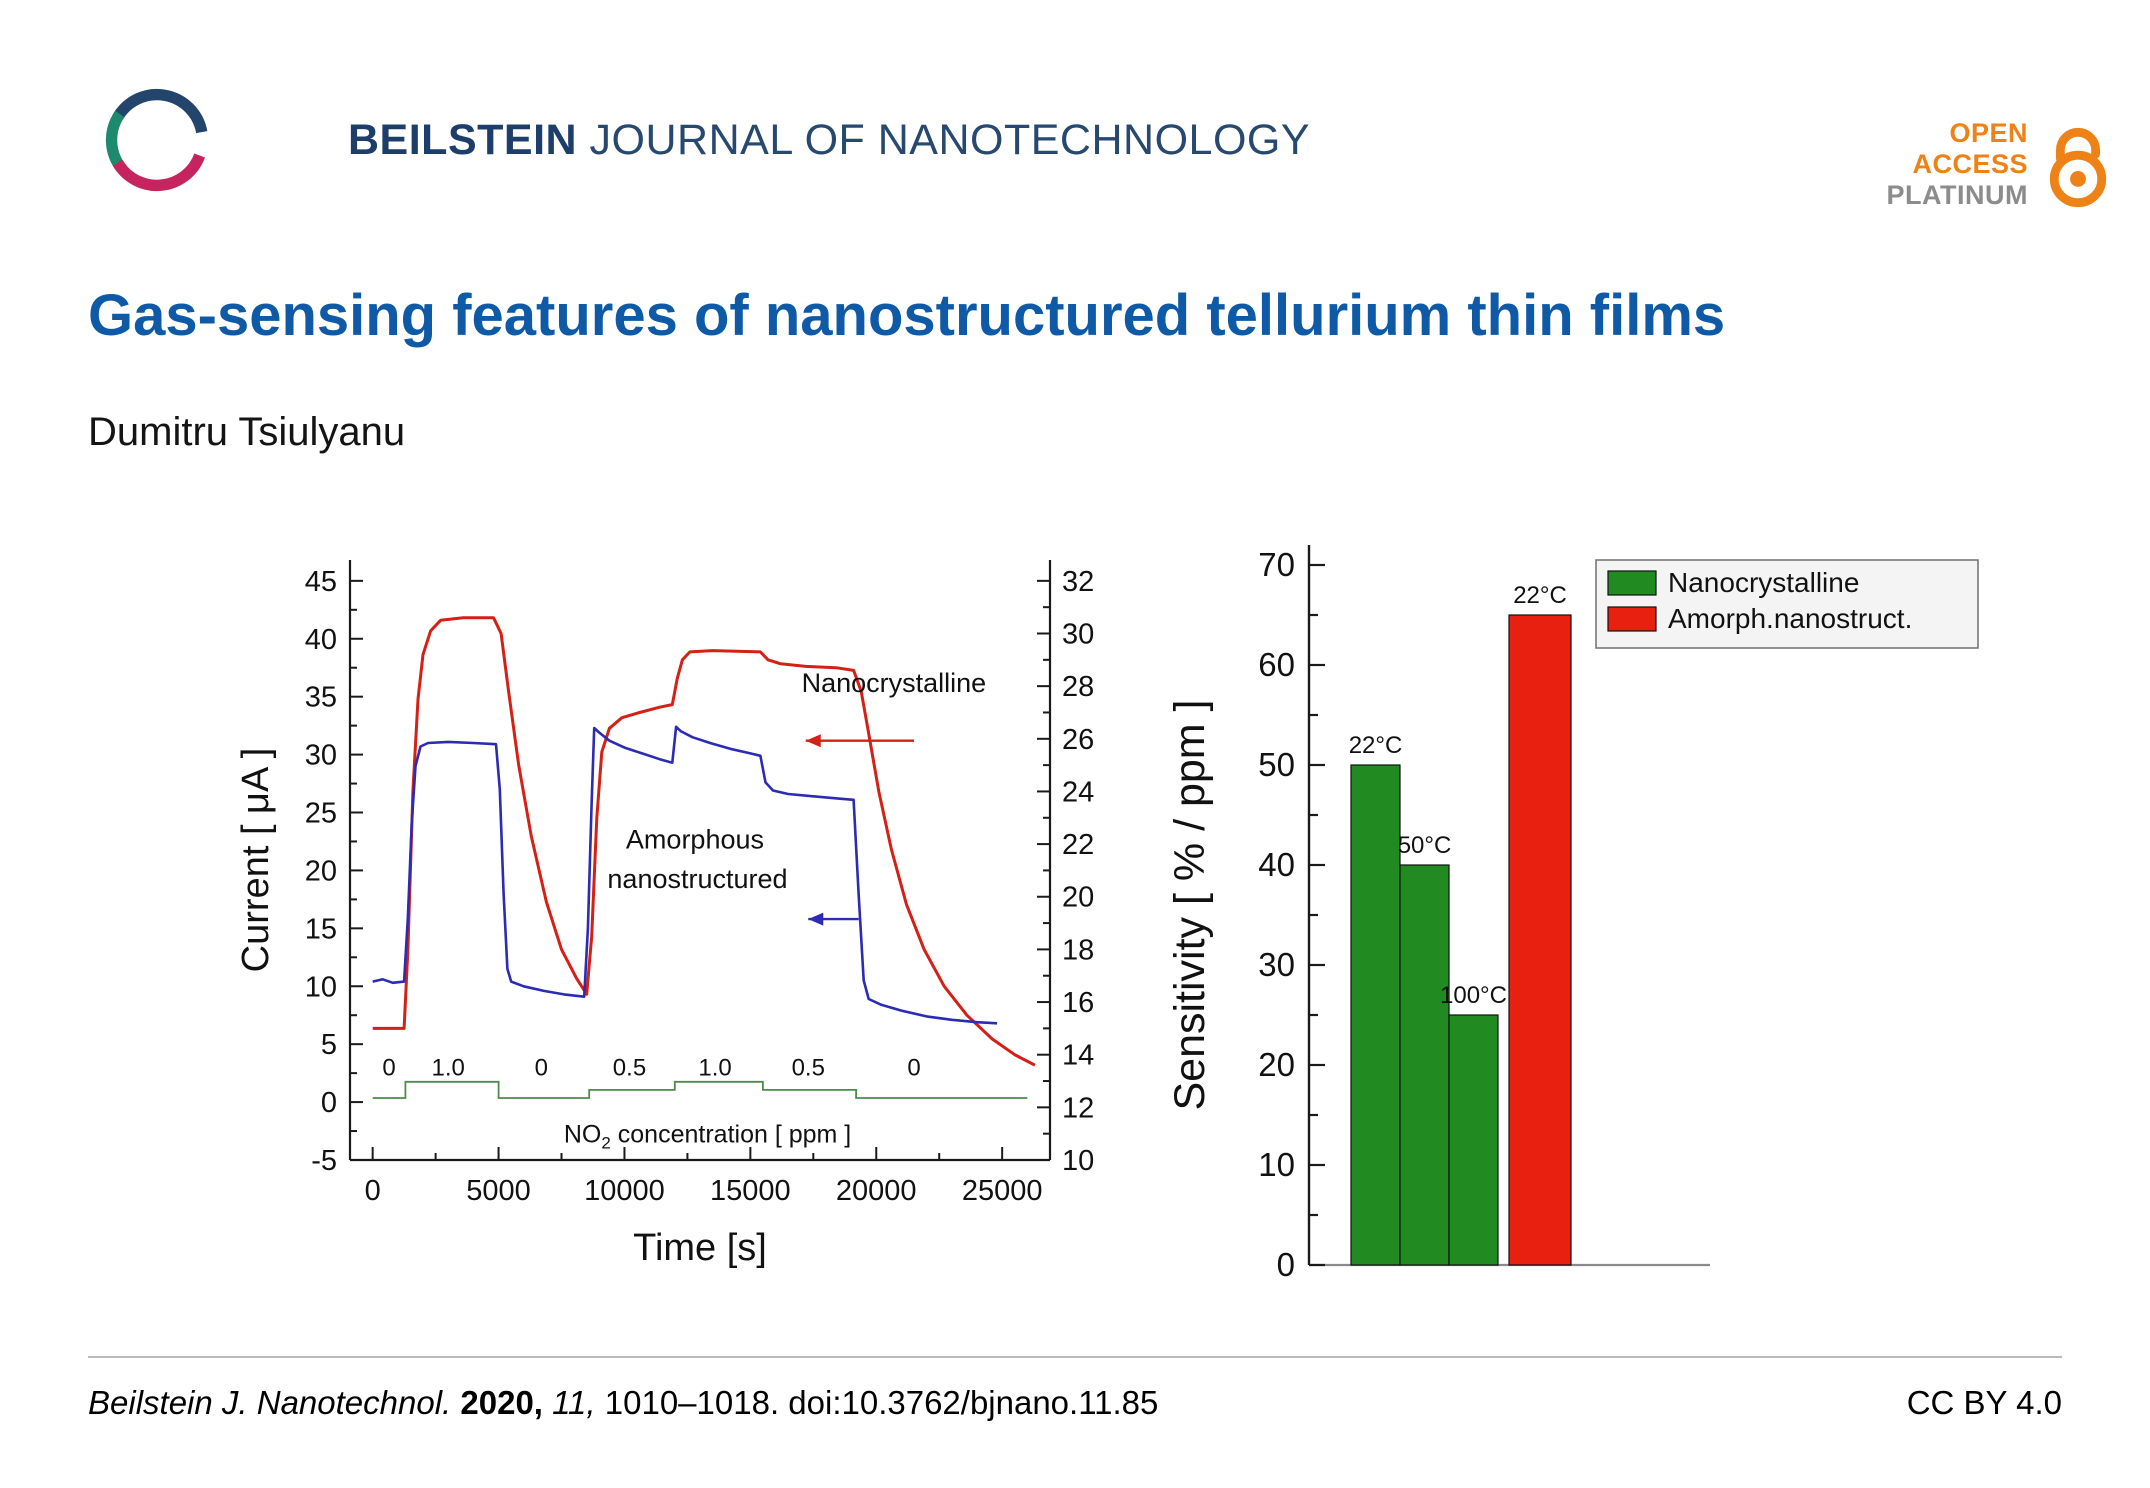 The height and width of the screenshot is (1488, 2150). I want to click on bars, so click(1461, 940).